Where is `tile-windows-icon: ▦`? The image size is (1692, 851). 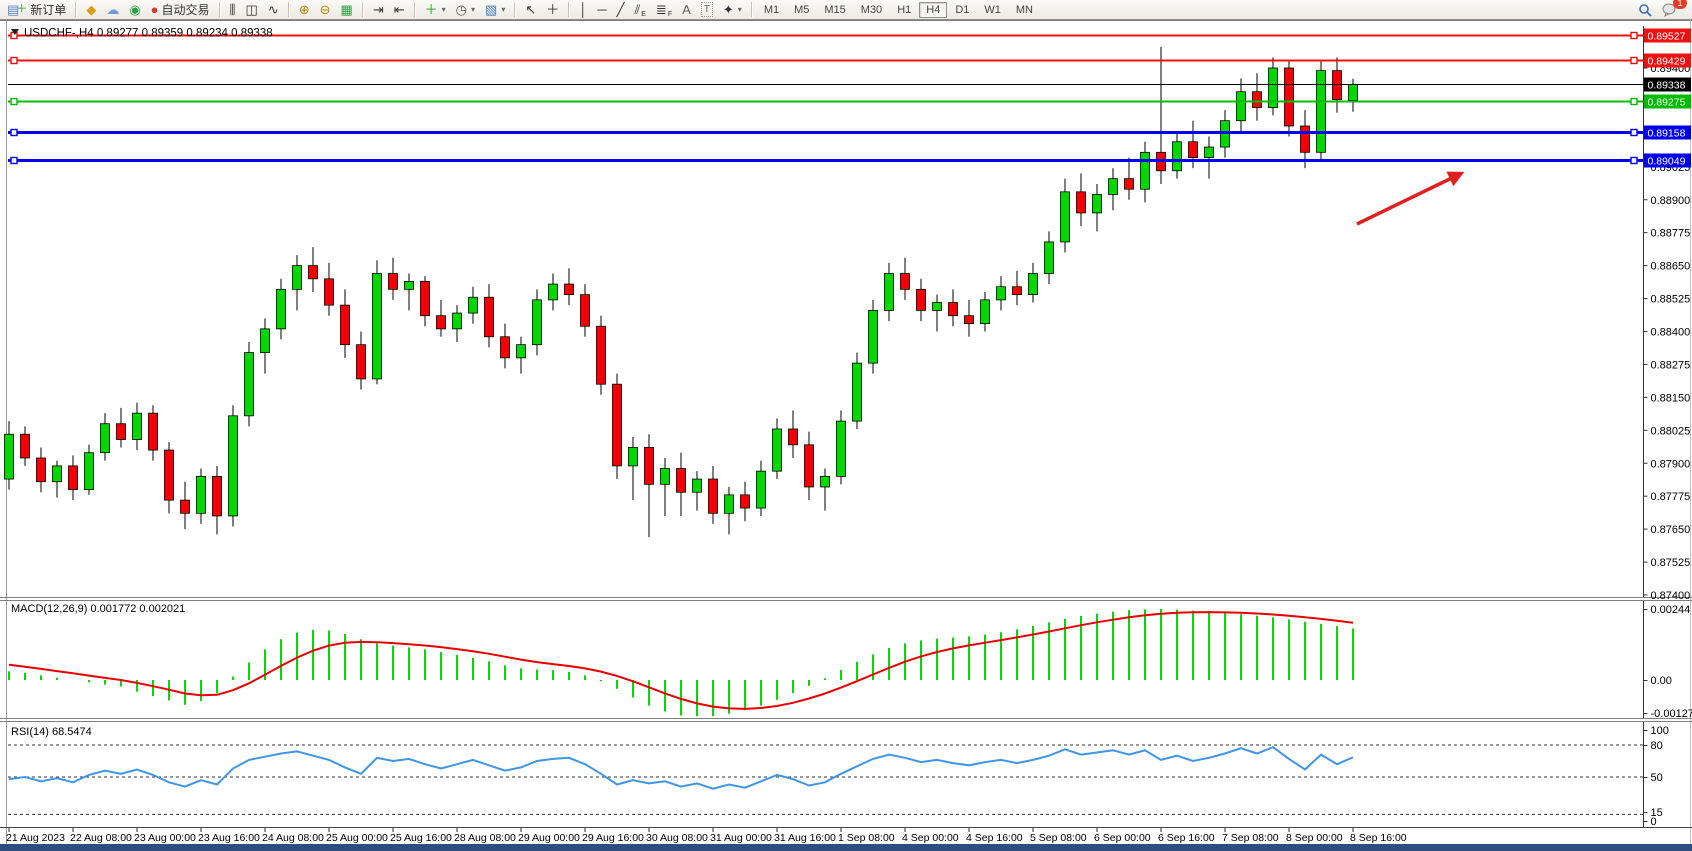 tile-windows-icon: ▦ is located at coordinates (346, 9).